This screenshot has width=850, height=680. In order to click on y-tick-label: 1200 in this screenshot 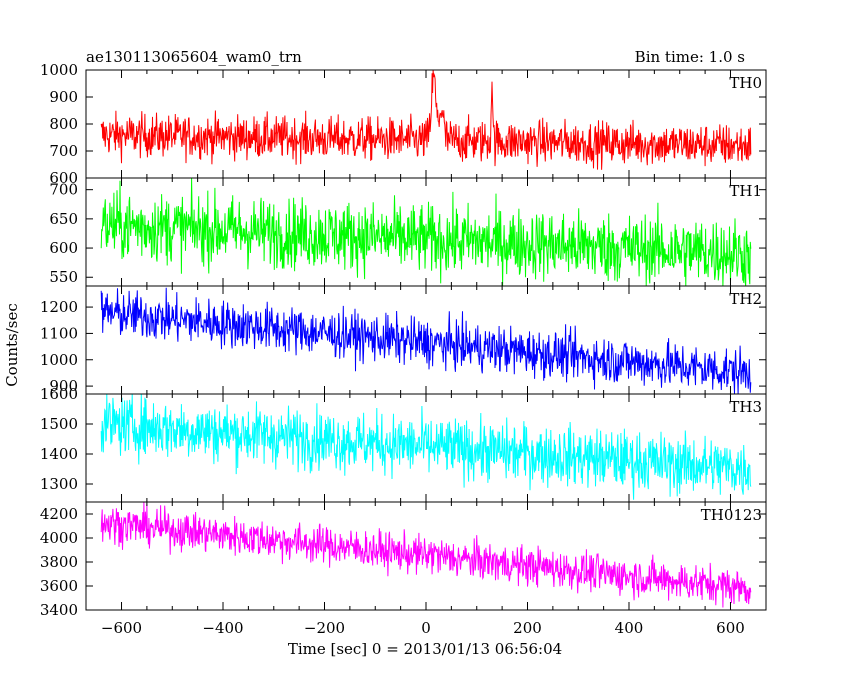, I will do `click(59, 307)`.